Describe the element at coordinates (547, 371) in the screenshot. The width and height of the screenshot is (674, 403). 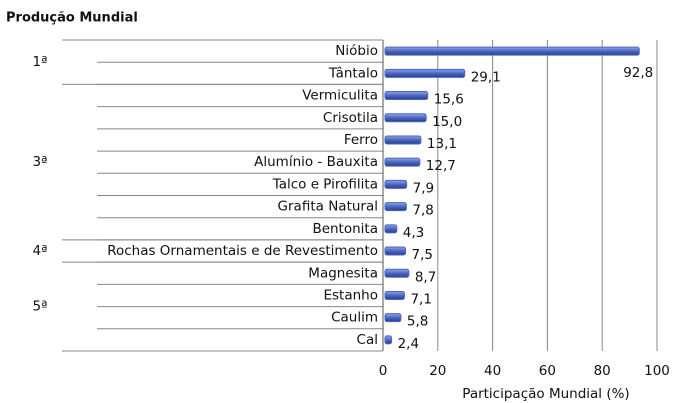
I see `x-tick-label: 60` at that location.